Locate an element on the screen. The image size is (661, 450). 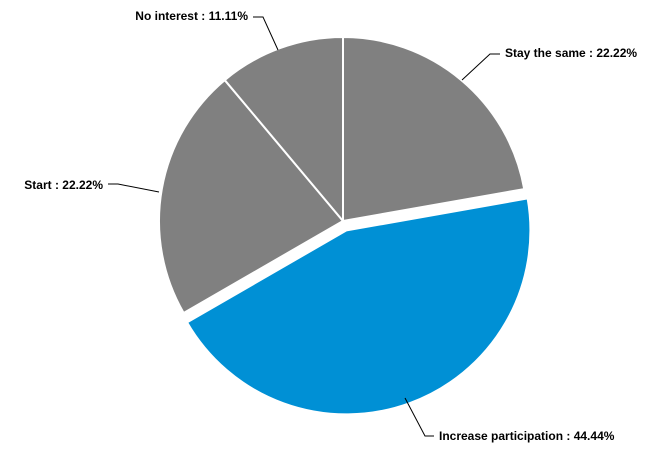
data-label: Start : 22.22% is located at coordinates (63, 185).